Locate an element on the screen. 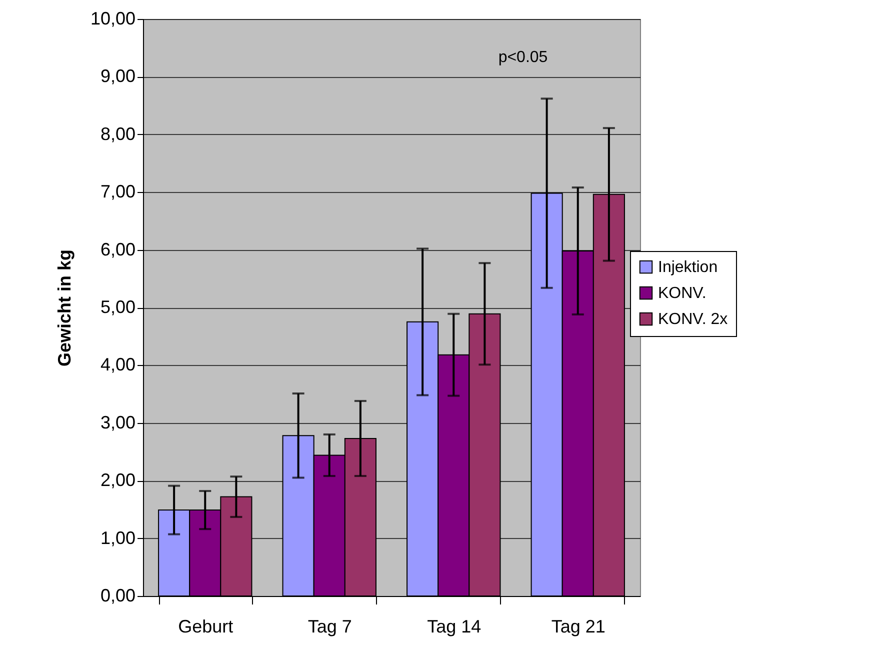 This screenshot has width=891, height=650. y-tick-label: 10,00 is located at coordinates (113, 18).